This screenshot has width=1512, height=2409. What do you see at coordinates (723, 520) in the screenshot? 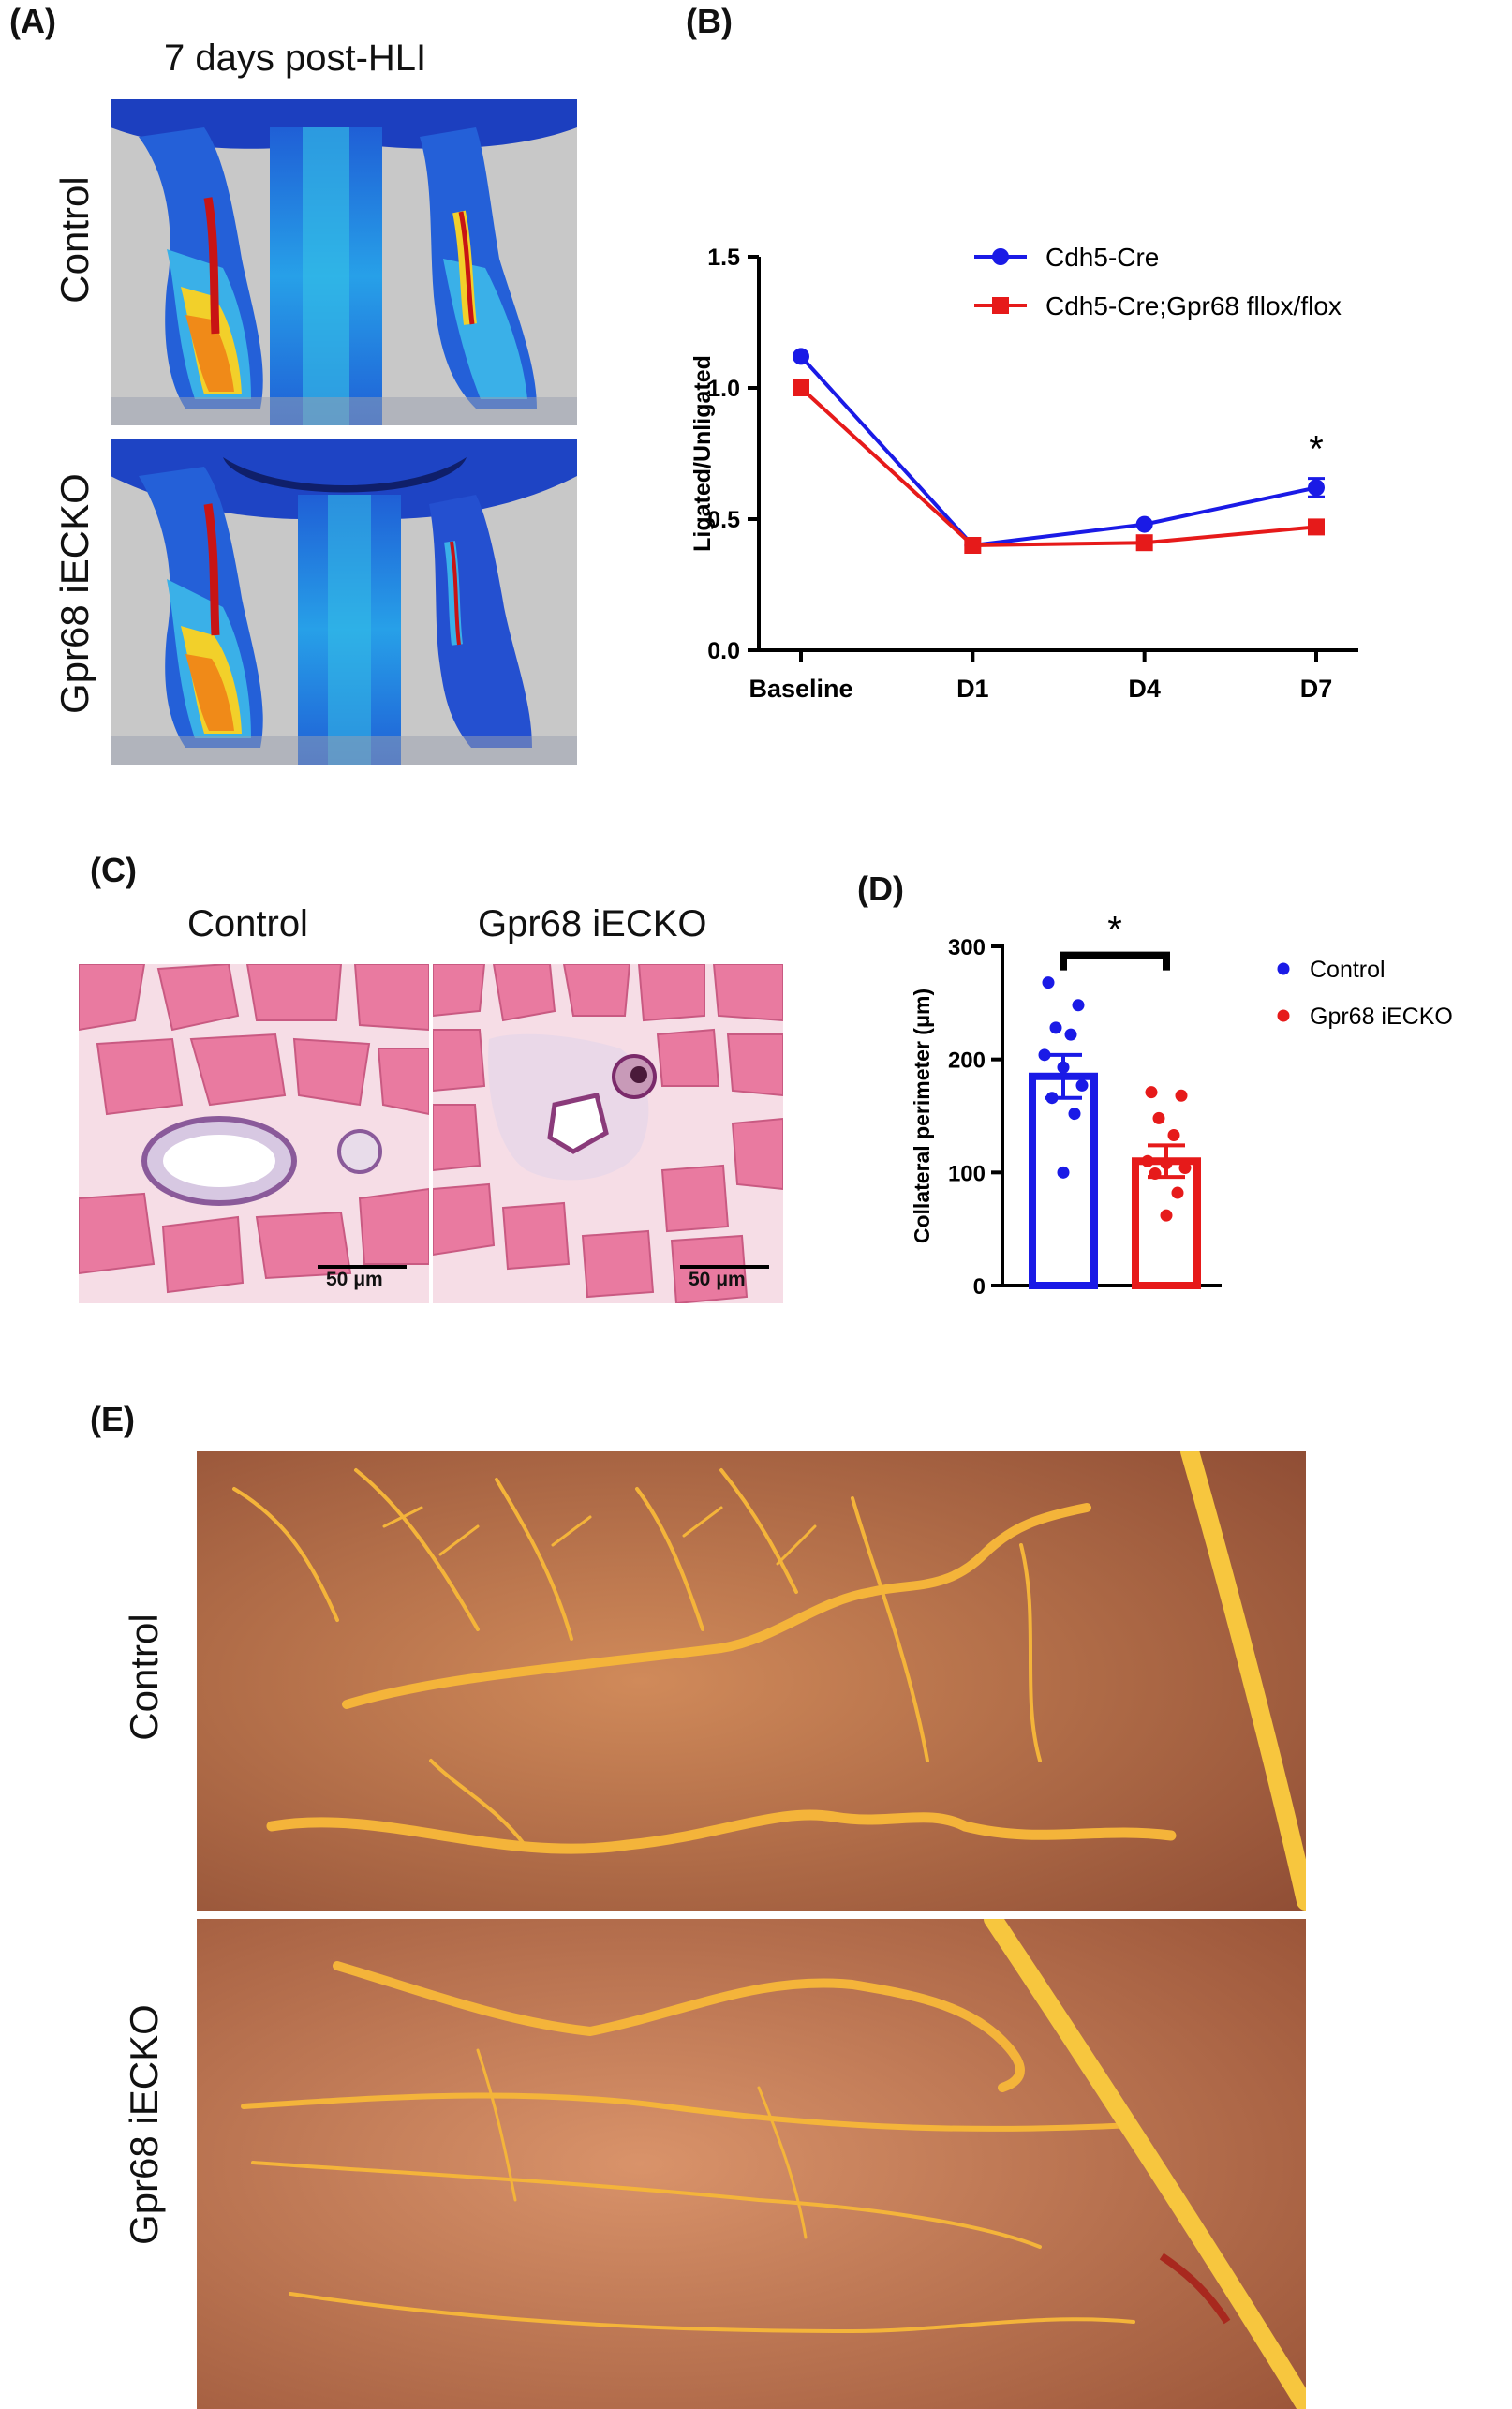
I see `y-tick-label: 0.5` at bounding box center [723, 520].